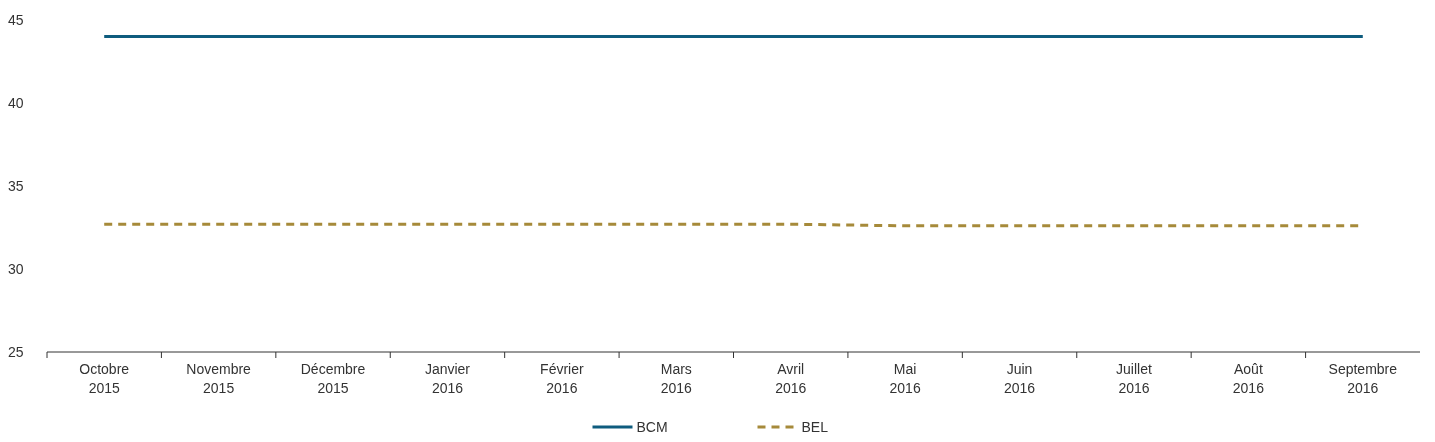 This screenshot has height=442, width=1435. Describe the element at coordinates (16, 102) in the screenshot. I see `y-tick-label: 40` at that location.